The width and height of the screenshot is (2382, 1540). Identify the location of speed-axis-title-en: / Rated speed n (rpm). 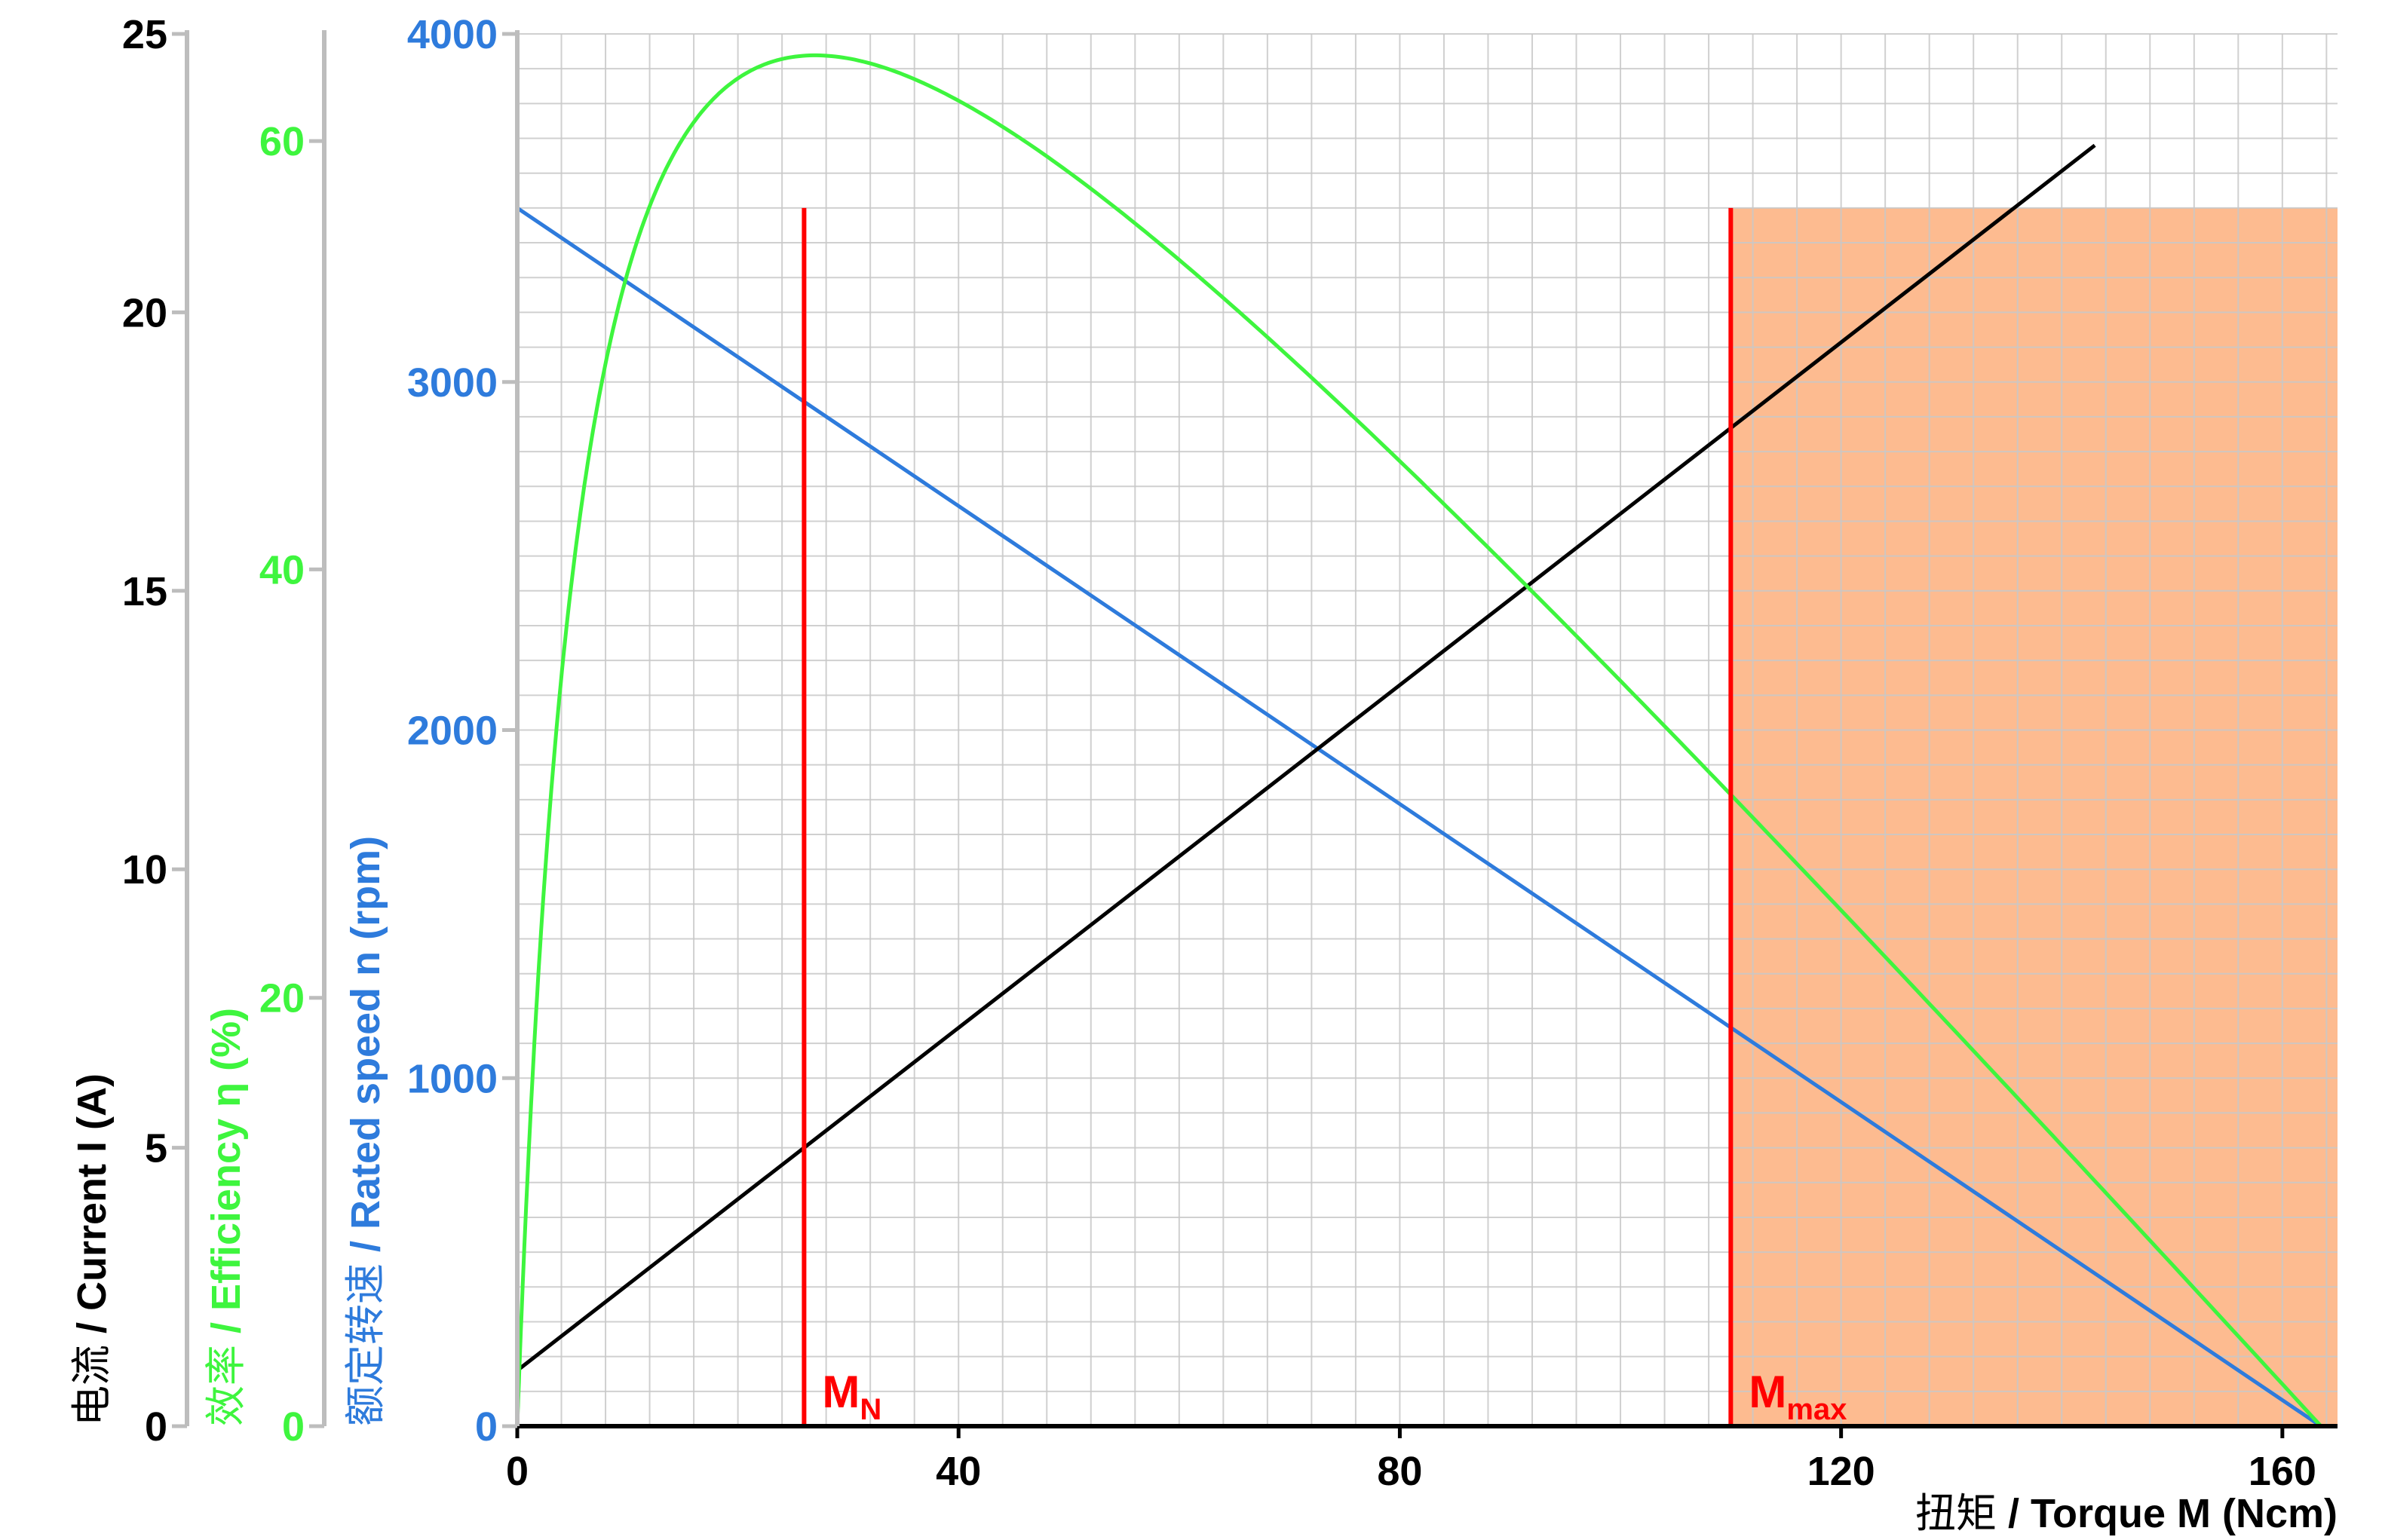
(366, 1049).